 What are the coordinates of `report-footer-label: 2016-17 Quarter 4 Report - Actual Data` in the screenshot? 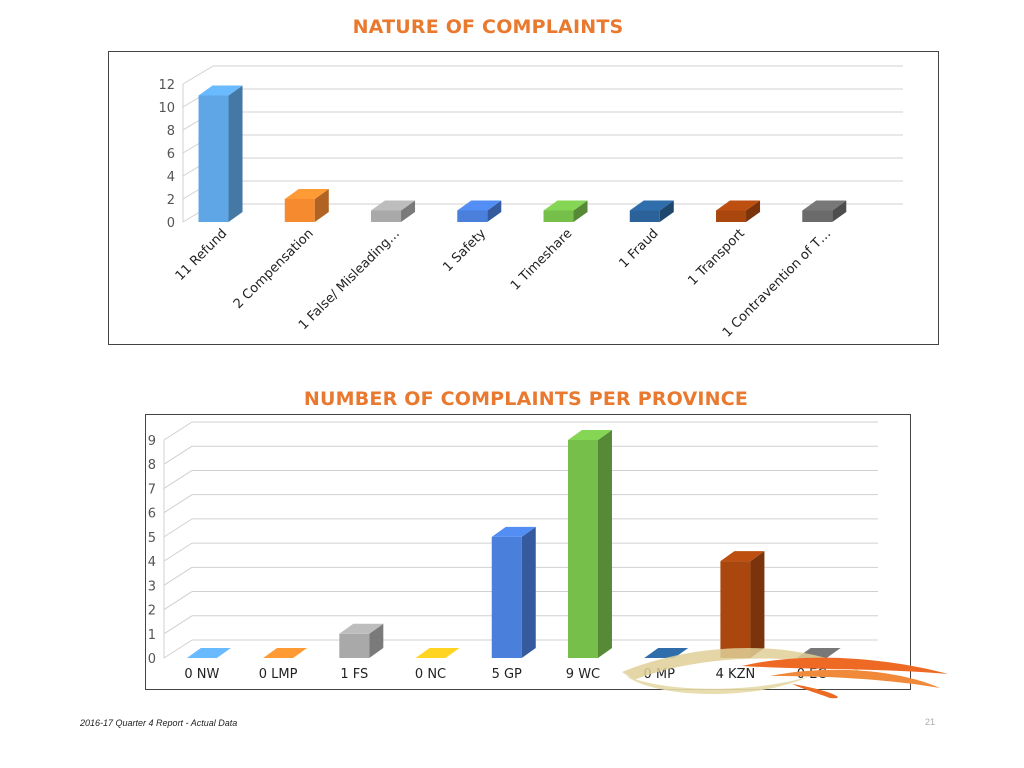 It's located at (159, 723).